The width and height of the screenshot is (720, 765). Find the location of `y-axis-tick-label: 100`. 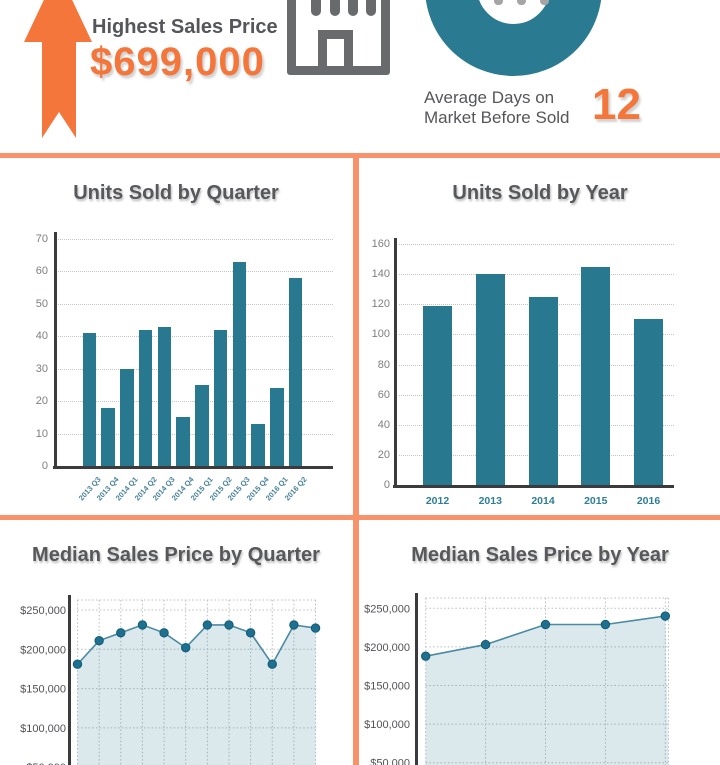

y-axis-tick-label: 100 is located at coordinates (380, 334).